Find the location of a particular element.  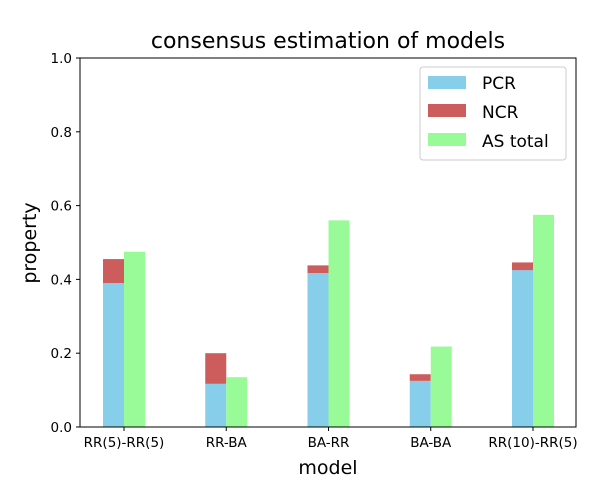

y-tick-label-0-6: 0.6 is located at coordinates (61, 207).